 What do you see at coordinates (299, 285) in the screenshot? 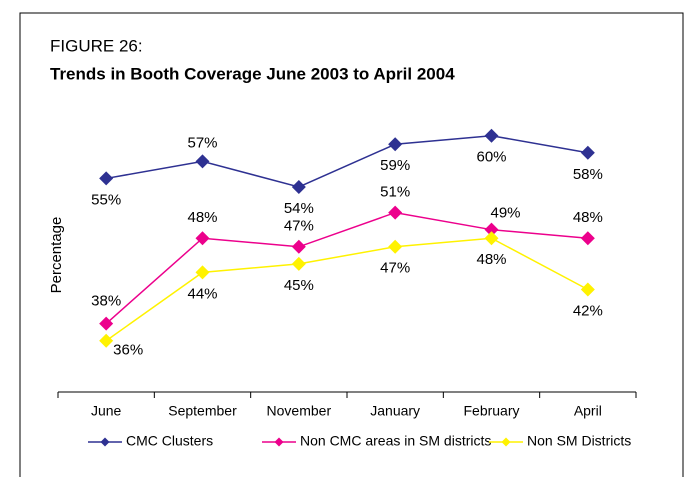
I see `data-label: 45%` at bounding box center [299, 285].